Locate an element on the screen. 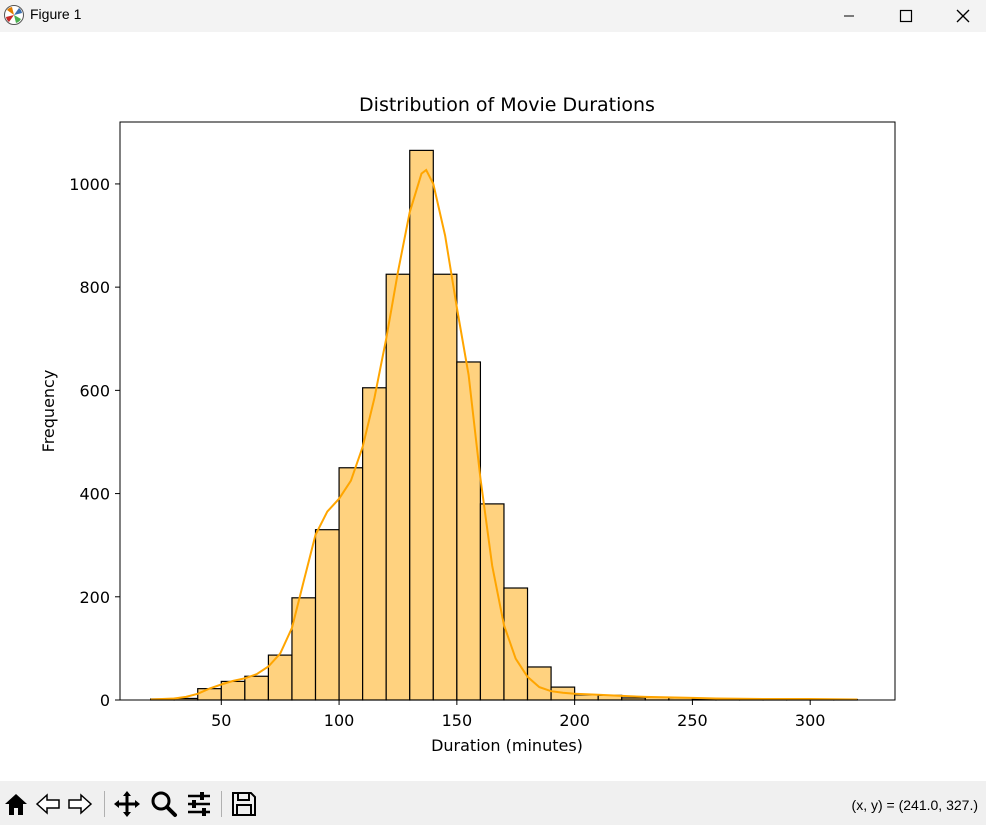  save-button is located at coordinates (244, 804).